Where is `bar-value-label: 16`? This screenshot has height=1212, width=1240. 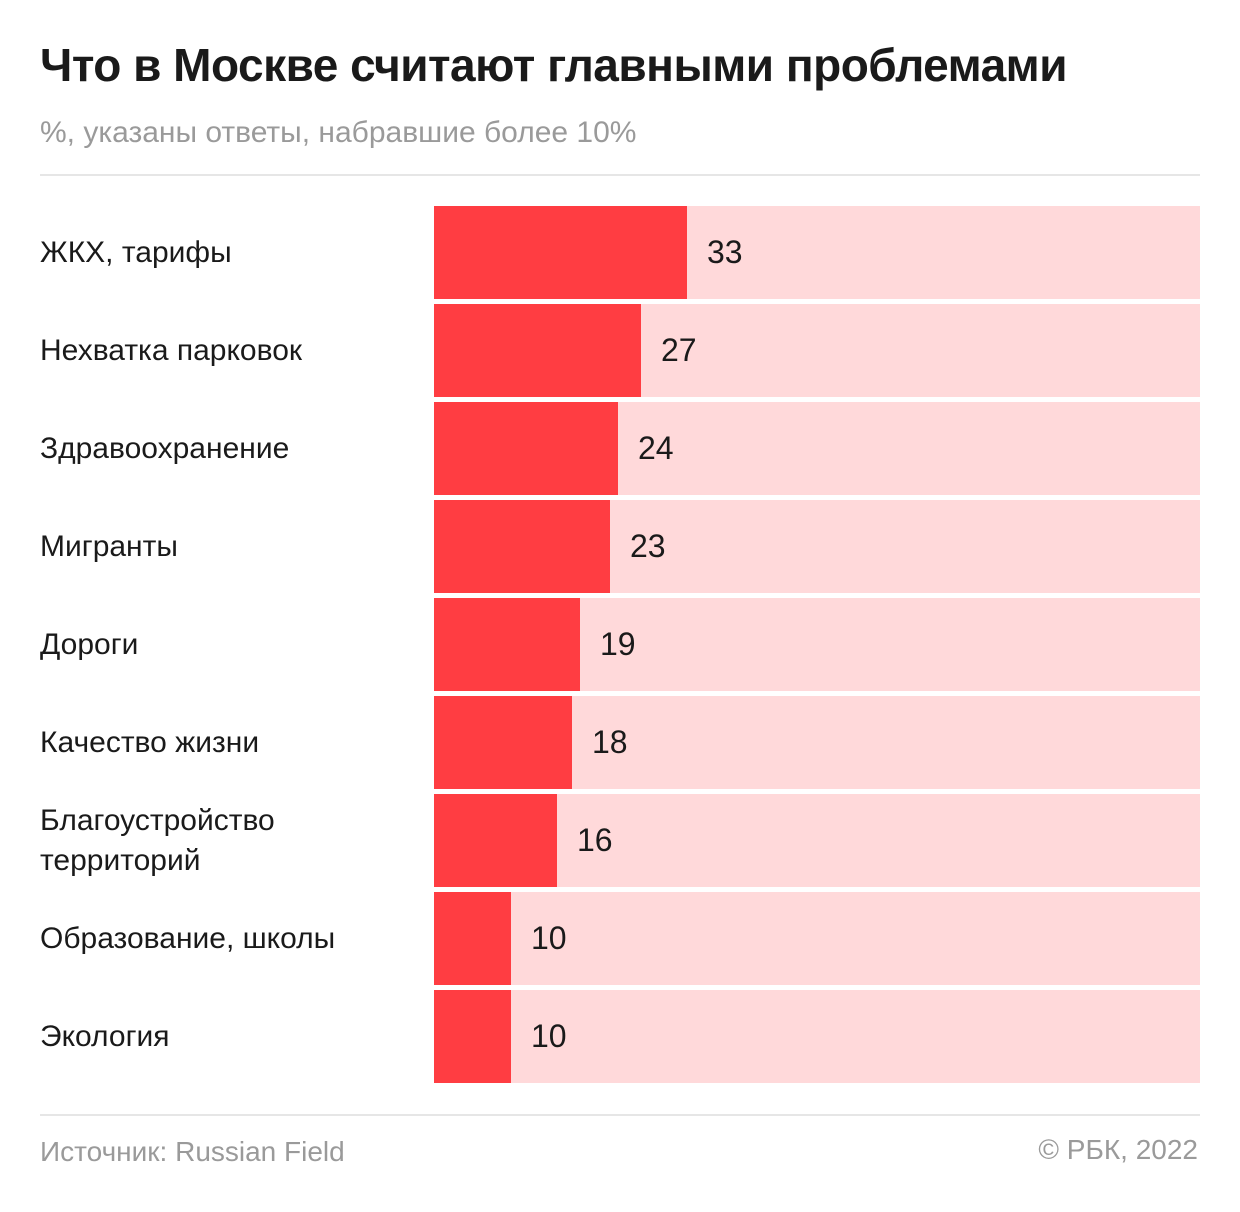
bar-value-label: 16 is located at coordinates (595, 840).